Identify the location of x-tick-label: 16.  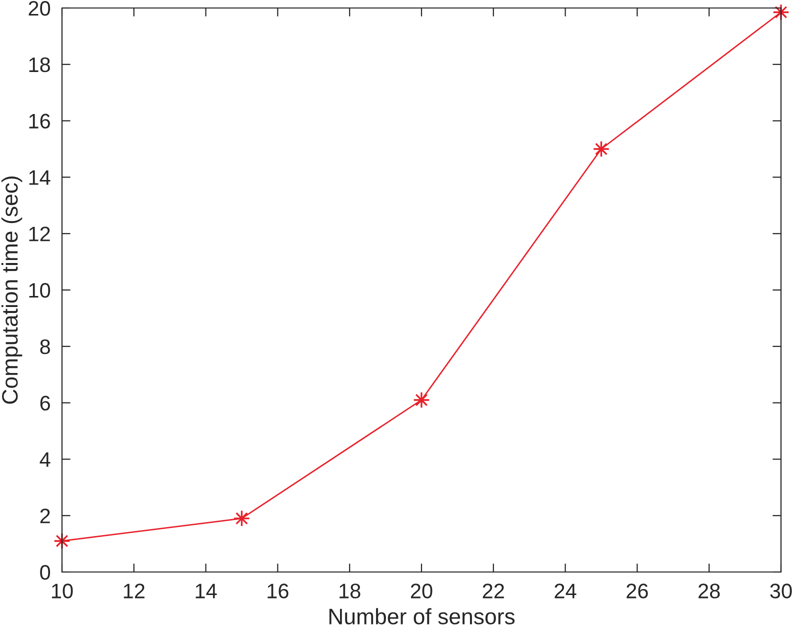
(278, 591).